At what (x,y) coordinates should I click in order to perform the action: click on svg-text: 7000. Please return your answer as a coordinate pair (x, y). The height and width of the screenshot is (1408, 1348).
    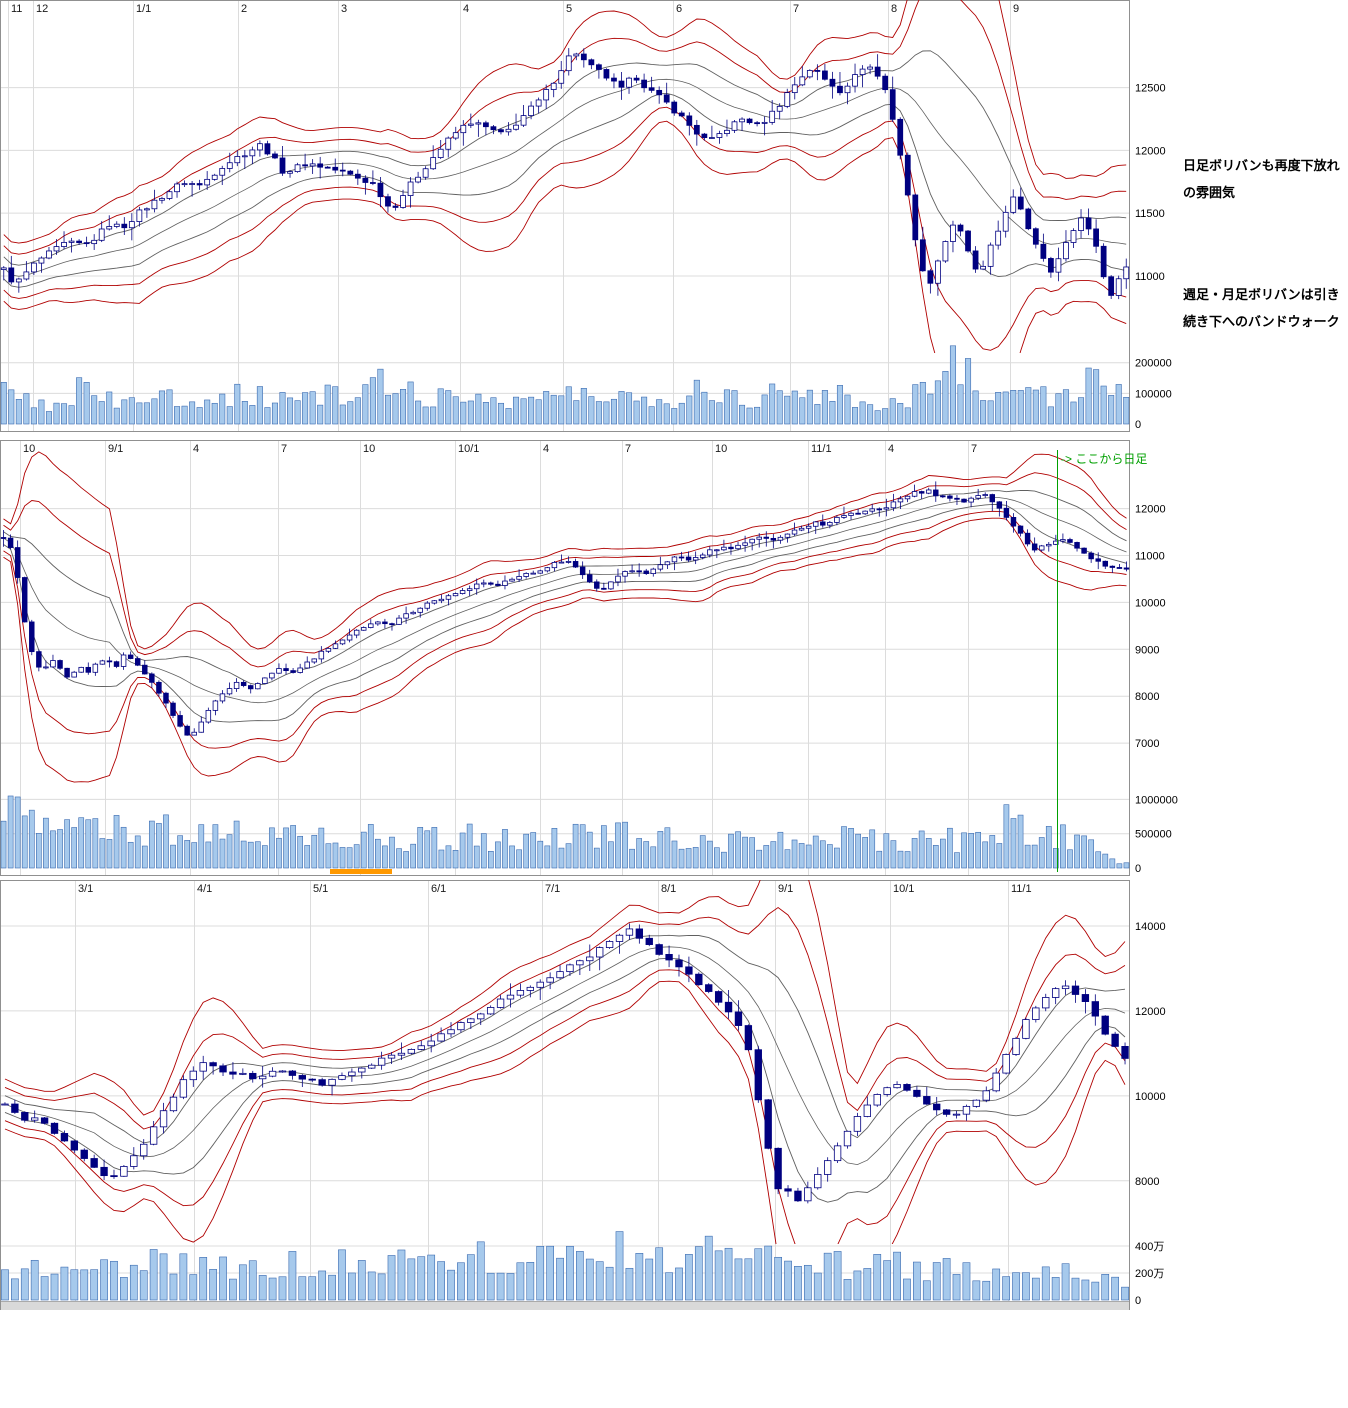
    Looking at the image, I should click on (1147, 744).